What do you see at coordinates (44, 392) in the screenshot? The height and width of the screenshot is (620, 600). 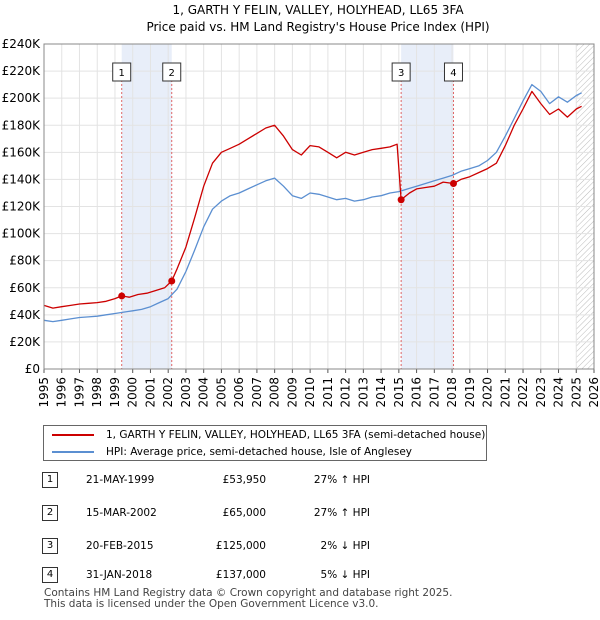 I see `x-tick-label: 1995` at bounding box center [44, 392].